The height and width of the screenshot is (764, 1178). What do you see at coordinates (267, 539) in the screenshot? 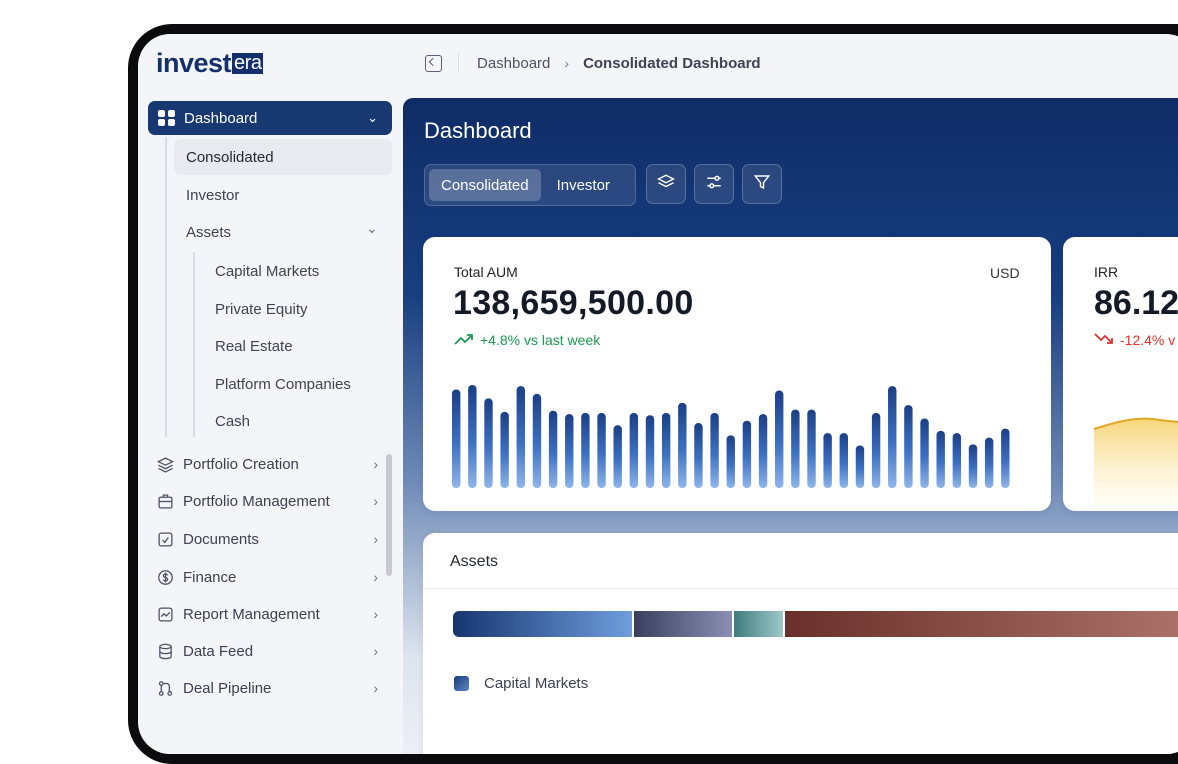
I see `sidebar-item-documents: Documents ›` at bounding box center [267, 539].